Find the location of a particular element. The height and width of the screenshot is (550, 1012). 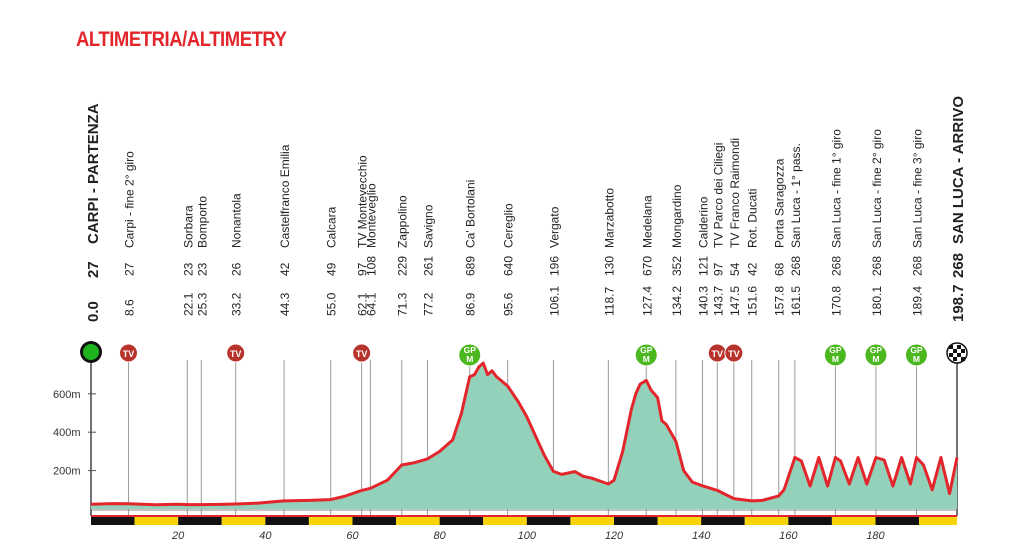

waypoint-km: 8.6 is located at coordinates (129, 307).